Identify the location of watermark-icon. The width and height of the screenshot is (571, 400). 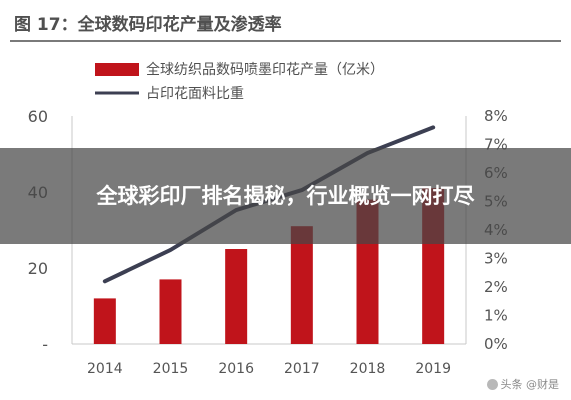
(492, 384).